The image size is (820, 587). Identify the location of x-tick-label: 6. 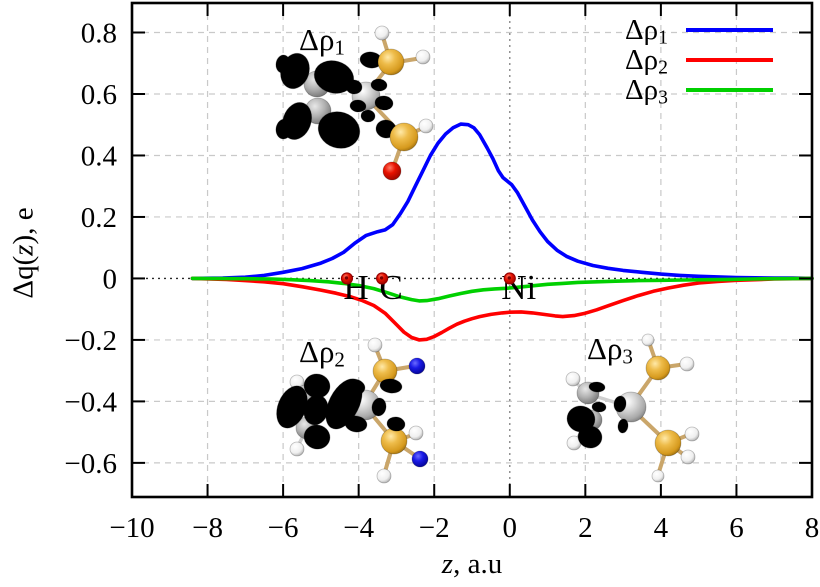
(736, 528).